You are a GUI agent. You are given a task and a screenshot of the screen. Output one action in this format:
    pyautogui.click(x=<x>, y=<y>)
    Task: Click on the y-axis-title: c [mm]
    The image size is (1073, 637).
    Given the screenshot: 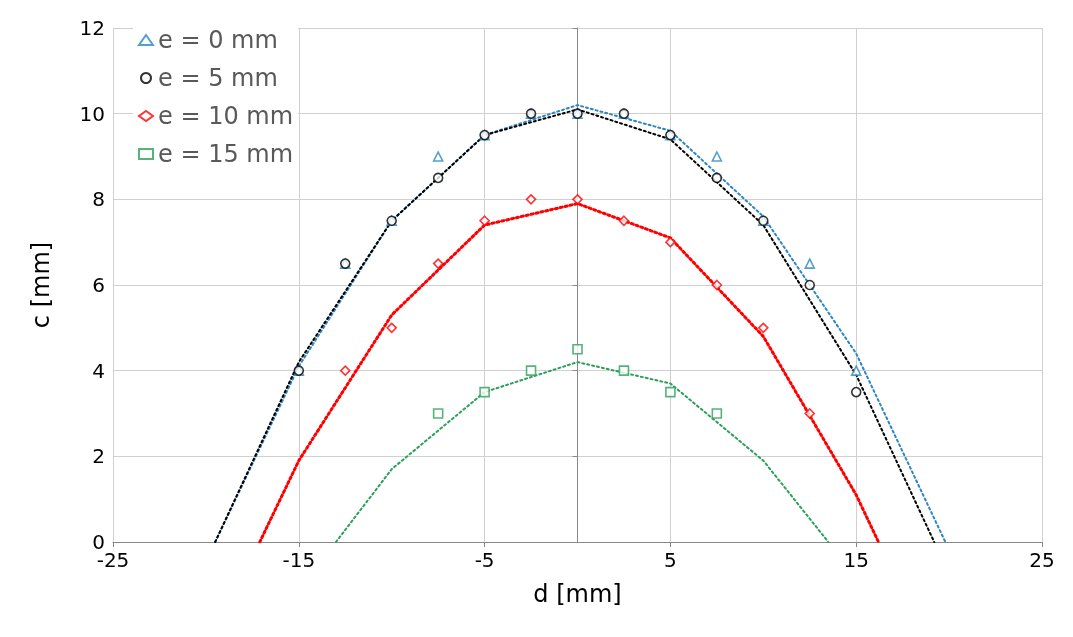 What is the action you would take?
    pyautogui.click(x=41, y=285)
    